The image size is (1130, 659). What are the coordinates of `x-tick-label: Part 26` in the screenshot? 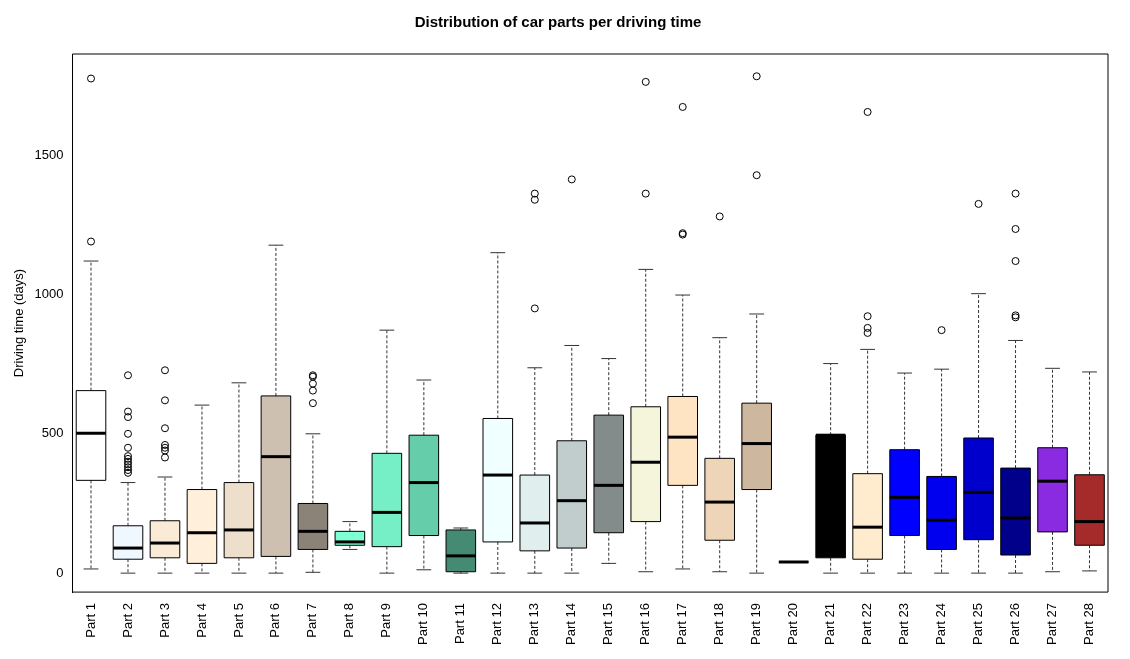 It's located at (1015, 624).